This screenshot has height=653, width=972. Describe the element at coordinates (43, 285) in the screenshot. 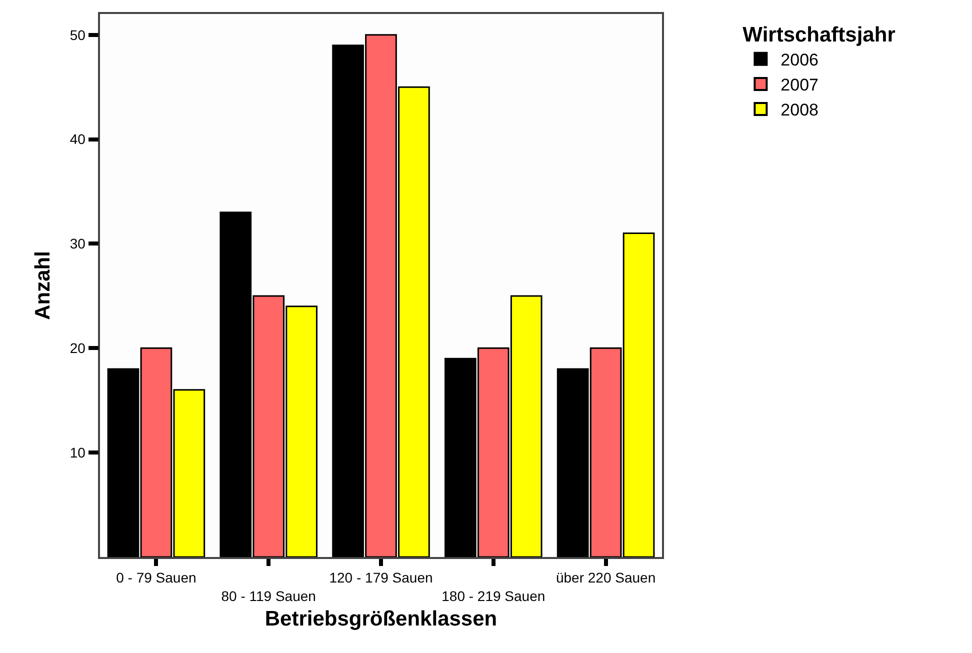

I see `y-axis-title: Anzahl` at that location.